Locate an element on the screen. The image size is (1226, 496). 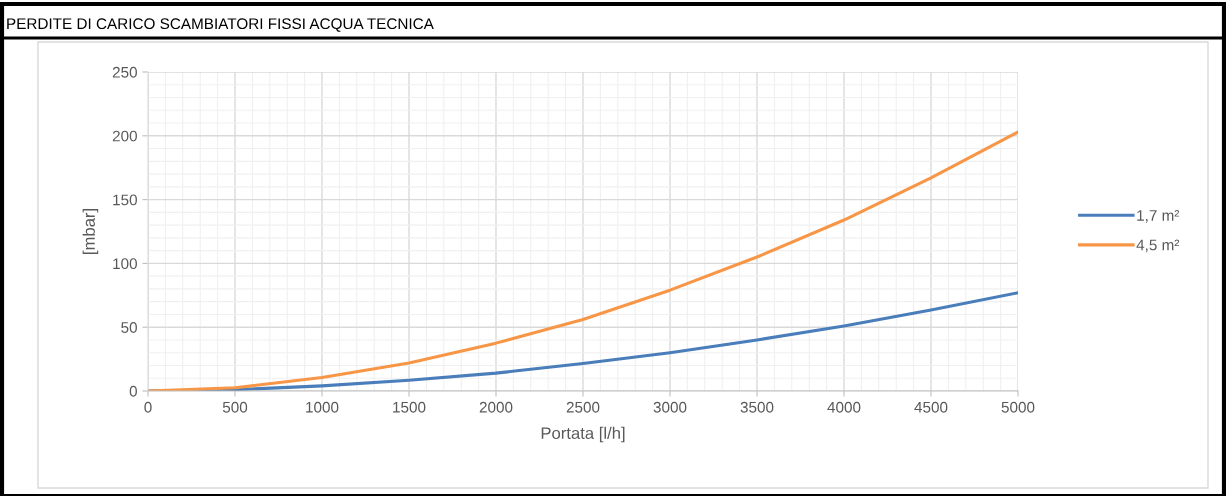
x-tick-label: 2500 is located at coordinates (583, 407).